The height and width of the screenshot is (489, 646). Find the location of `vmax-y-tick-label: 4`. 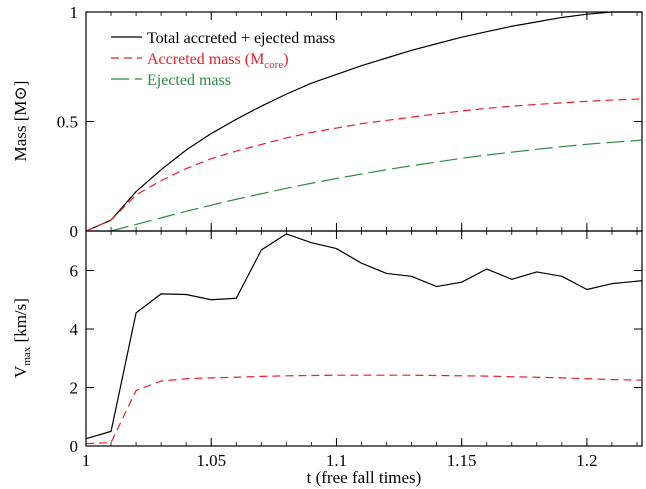

vmax-y-tick-label: 4 is located at coordinates (74, 329).